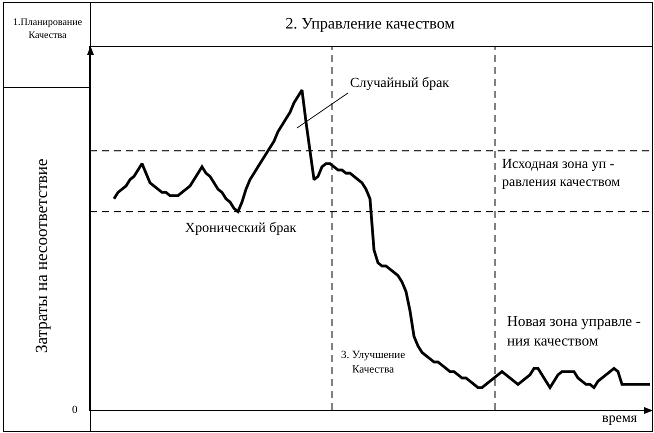 The image size is (654, 433). I want to click on annotation: Хронический брак, so click(241, 228).